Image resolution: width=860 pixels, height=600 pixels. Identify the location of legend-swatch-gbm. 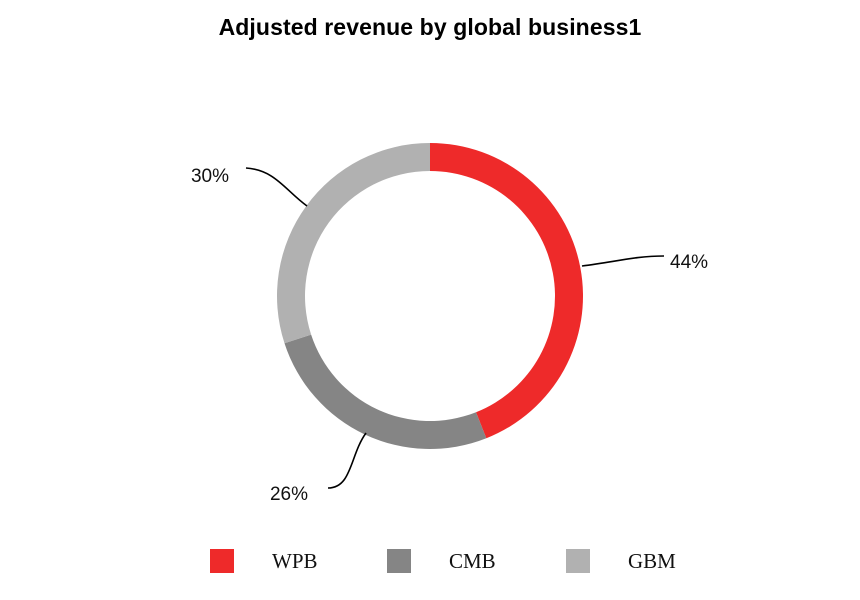
(578, 561).